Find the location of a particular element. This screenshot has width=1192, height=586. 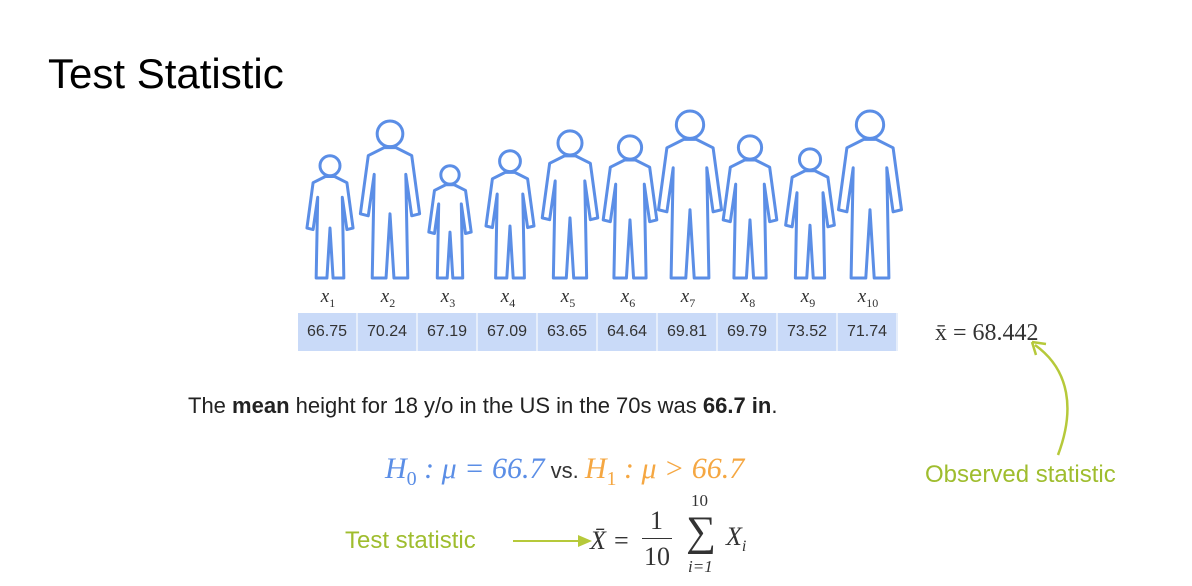

observed-statistic-label: Observed statistic is located at coordinates (1020, 474).